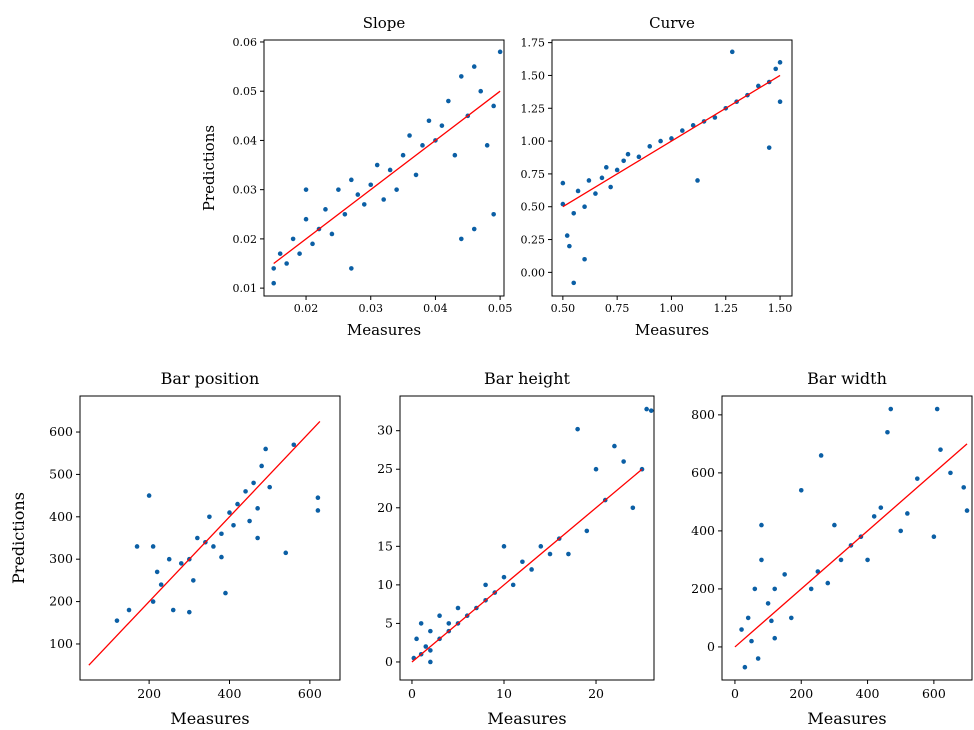 This screenshot has height=730, width=974. I want to click on subplot: 0 10 20 0 5 10 15 20 25 30 Bar height Measures, so click(516, 548).